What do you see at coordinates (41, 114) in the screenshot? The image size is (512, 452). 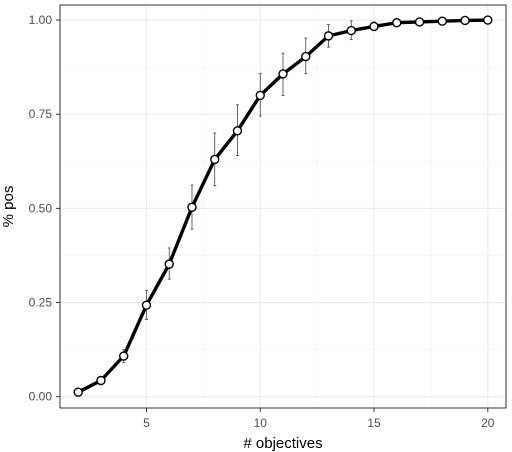 I see `y-tick-label: 0.75` at bounding box center [41, 114].